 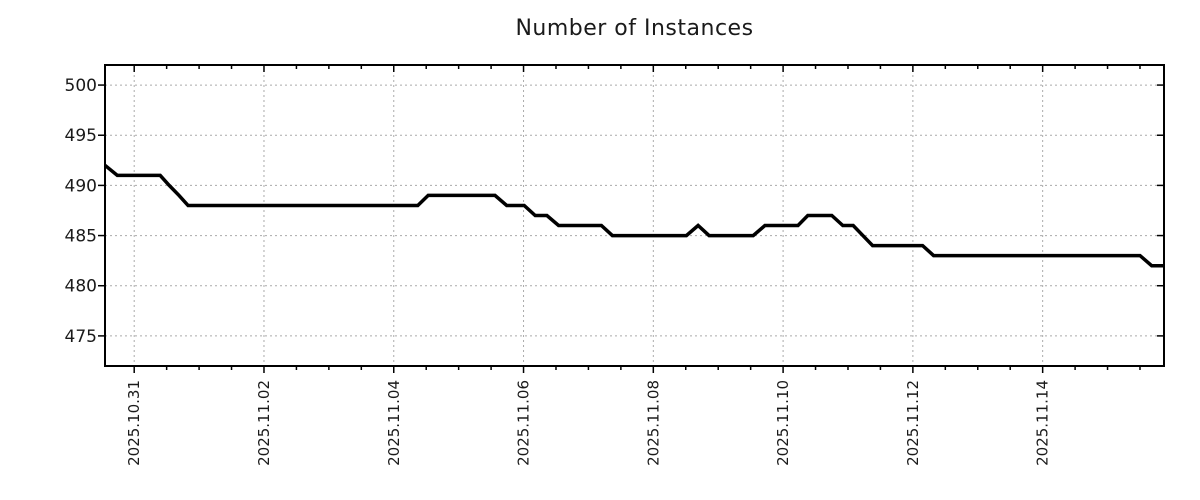 What do you see at coordinates (653, 423) in the screenshot?
I see `x-tick-label: 2025.11.08` at bounding box center [653, 423].